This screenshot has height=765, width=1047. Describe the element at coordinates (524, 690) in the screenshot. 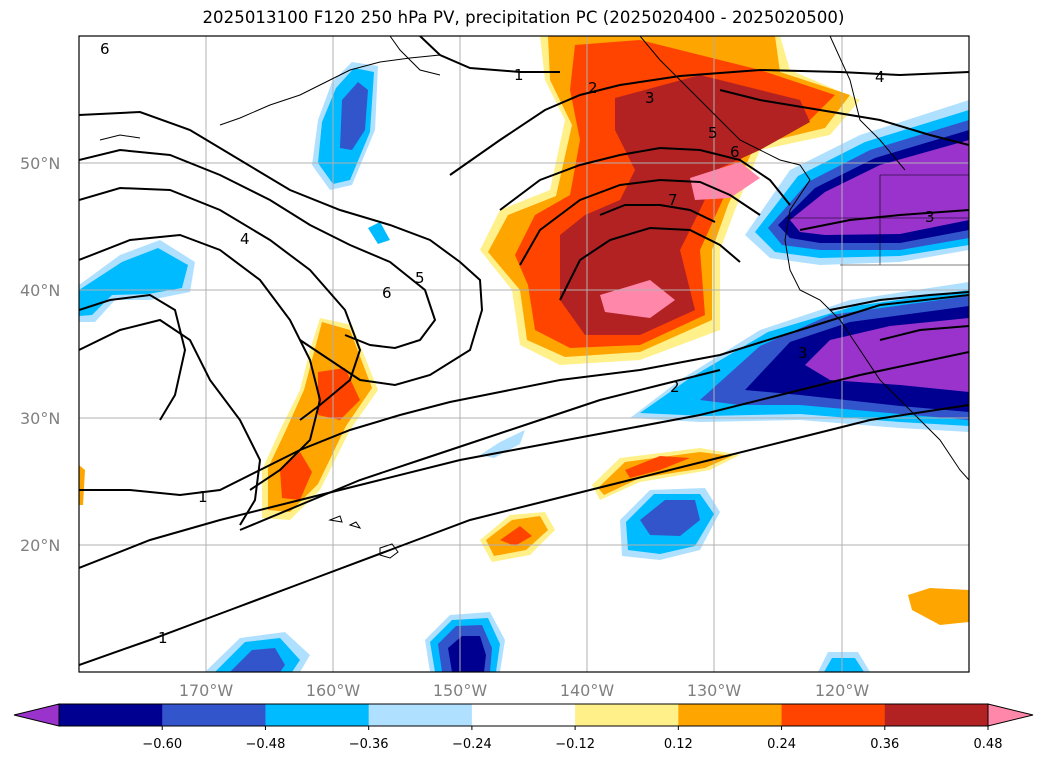

I see `longitude-labels: 170°W 160°W 150°W 140°W 130°W 120°W` at that location.